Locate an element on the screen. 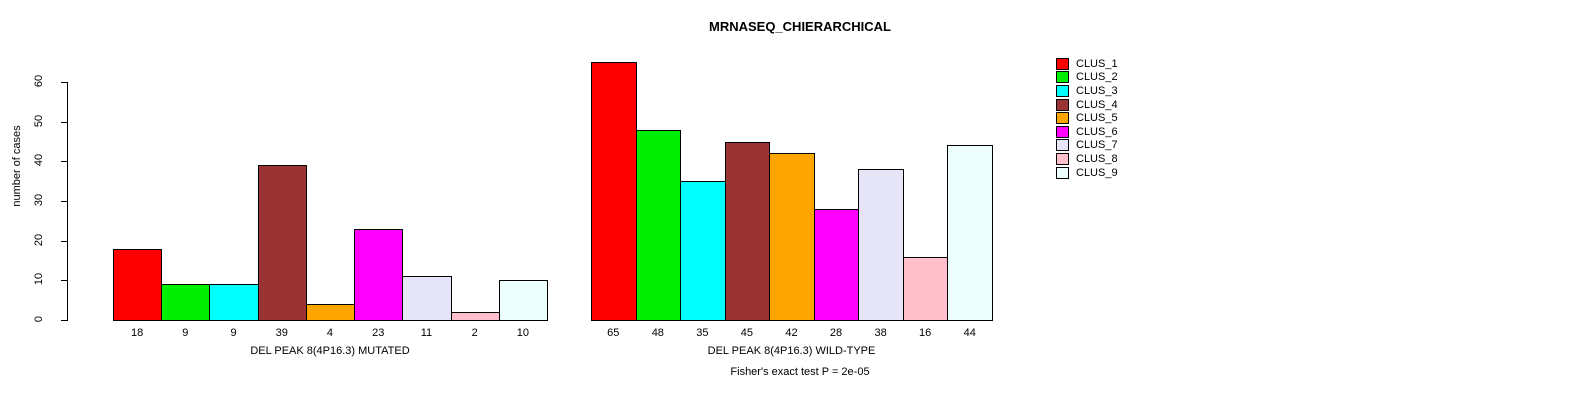 This screenshot has height=400, width=1590. statistical-annotation: Fisher's exact test P = 2e-05 is located at coordinates (800, 372).